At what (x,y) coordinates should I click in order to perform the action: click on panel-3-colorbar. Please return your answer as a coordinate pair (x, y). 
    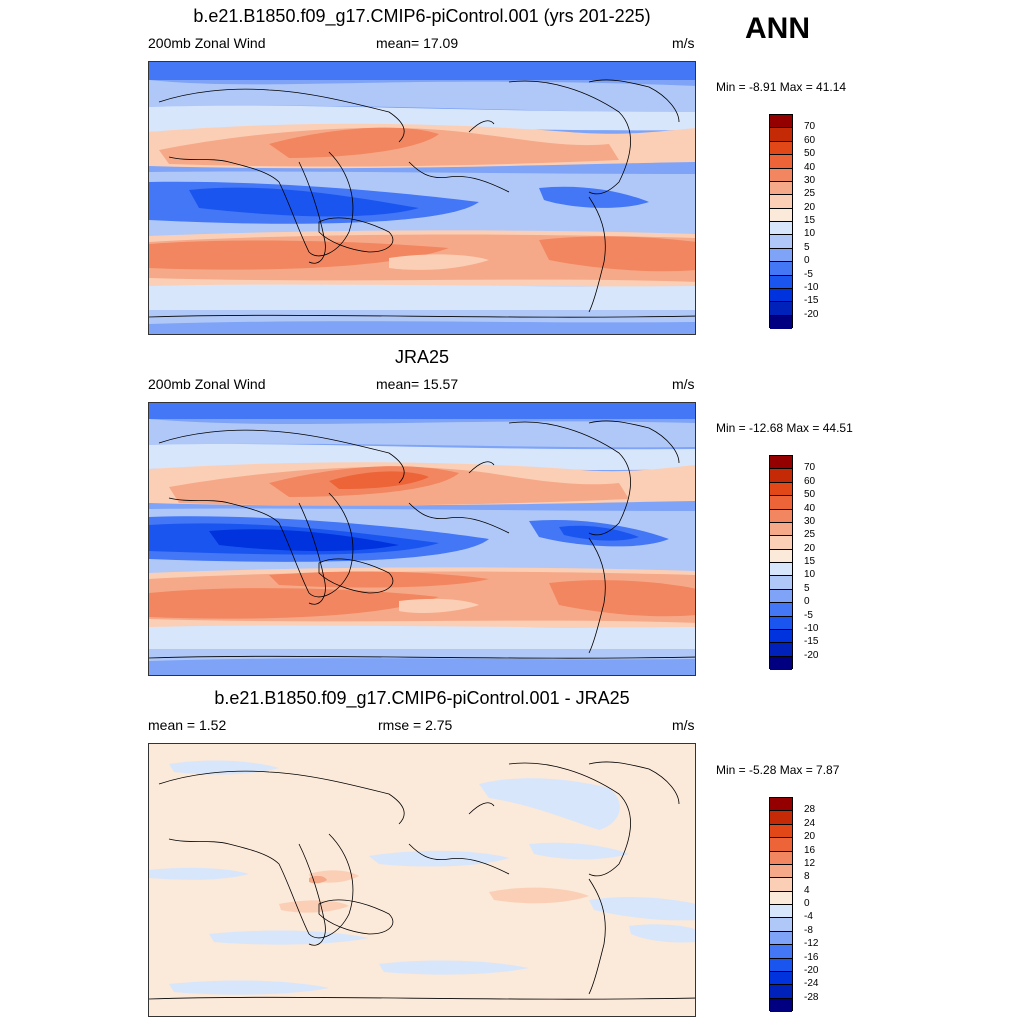
    Looking at the image, I should click on (781, 904).